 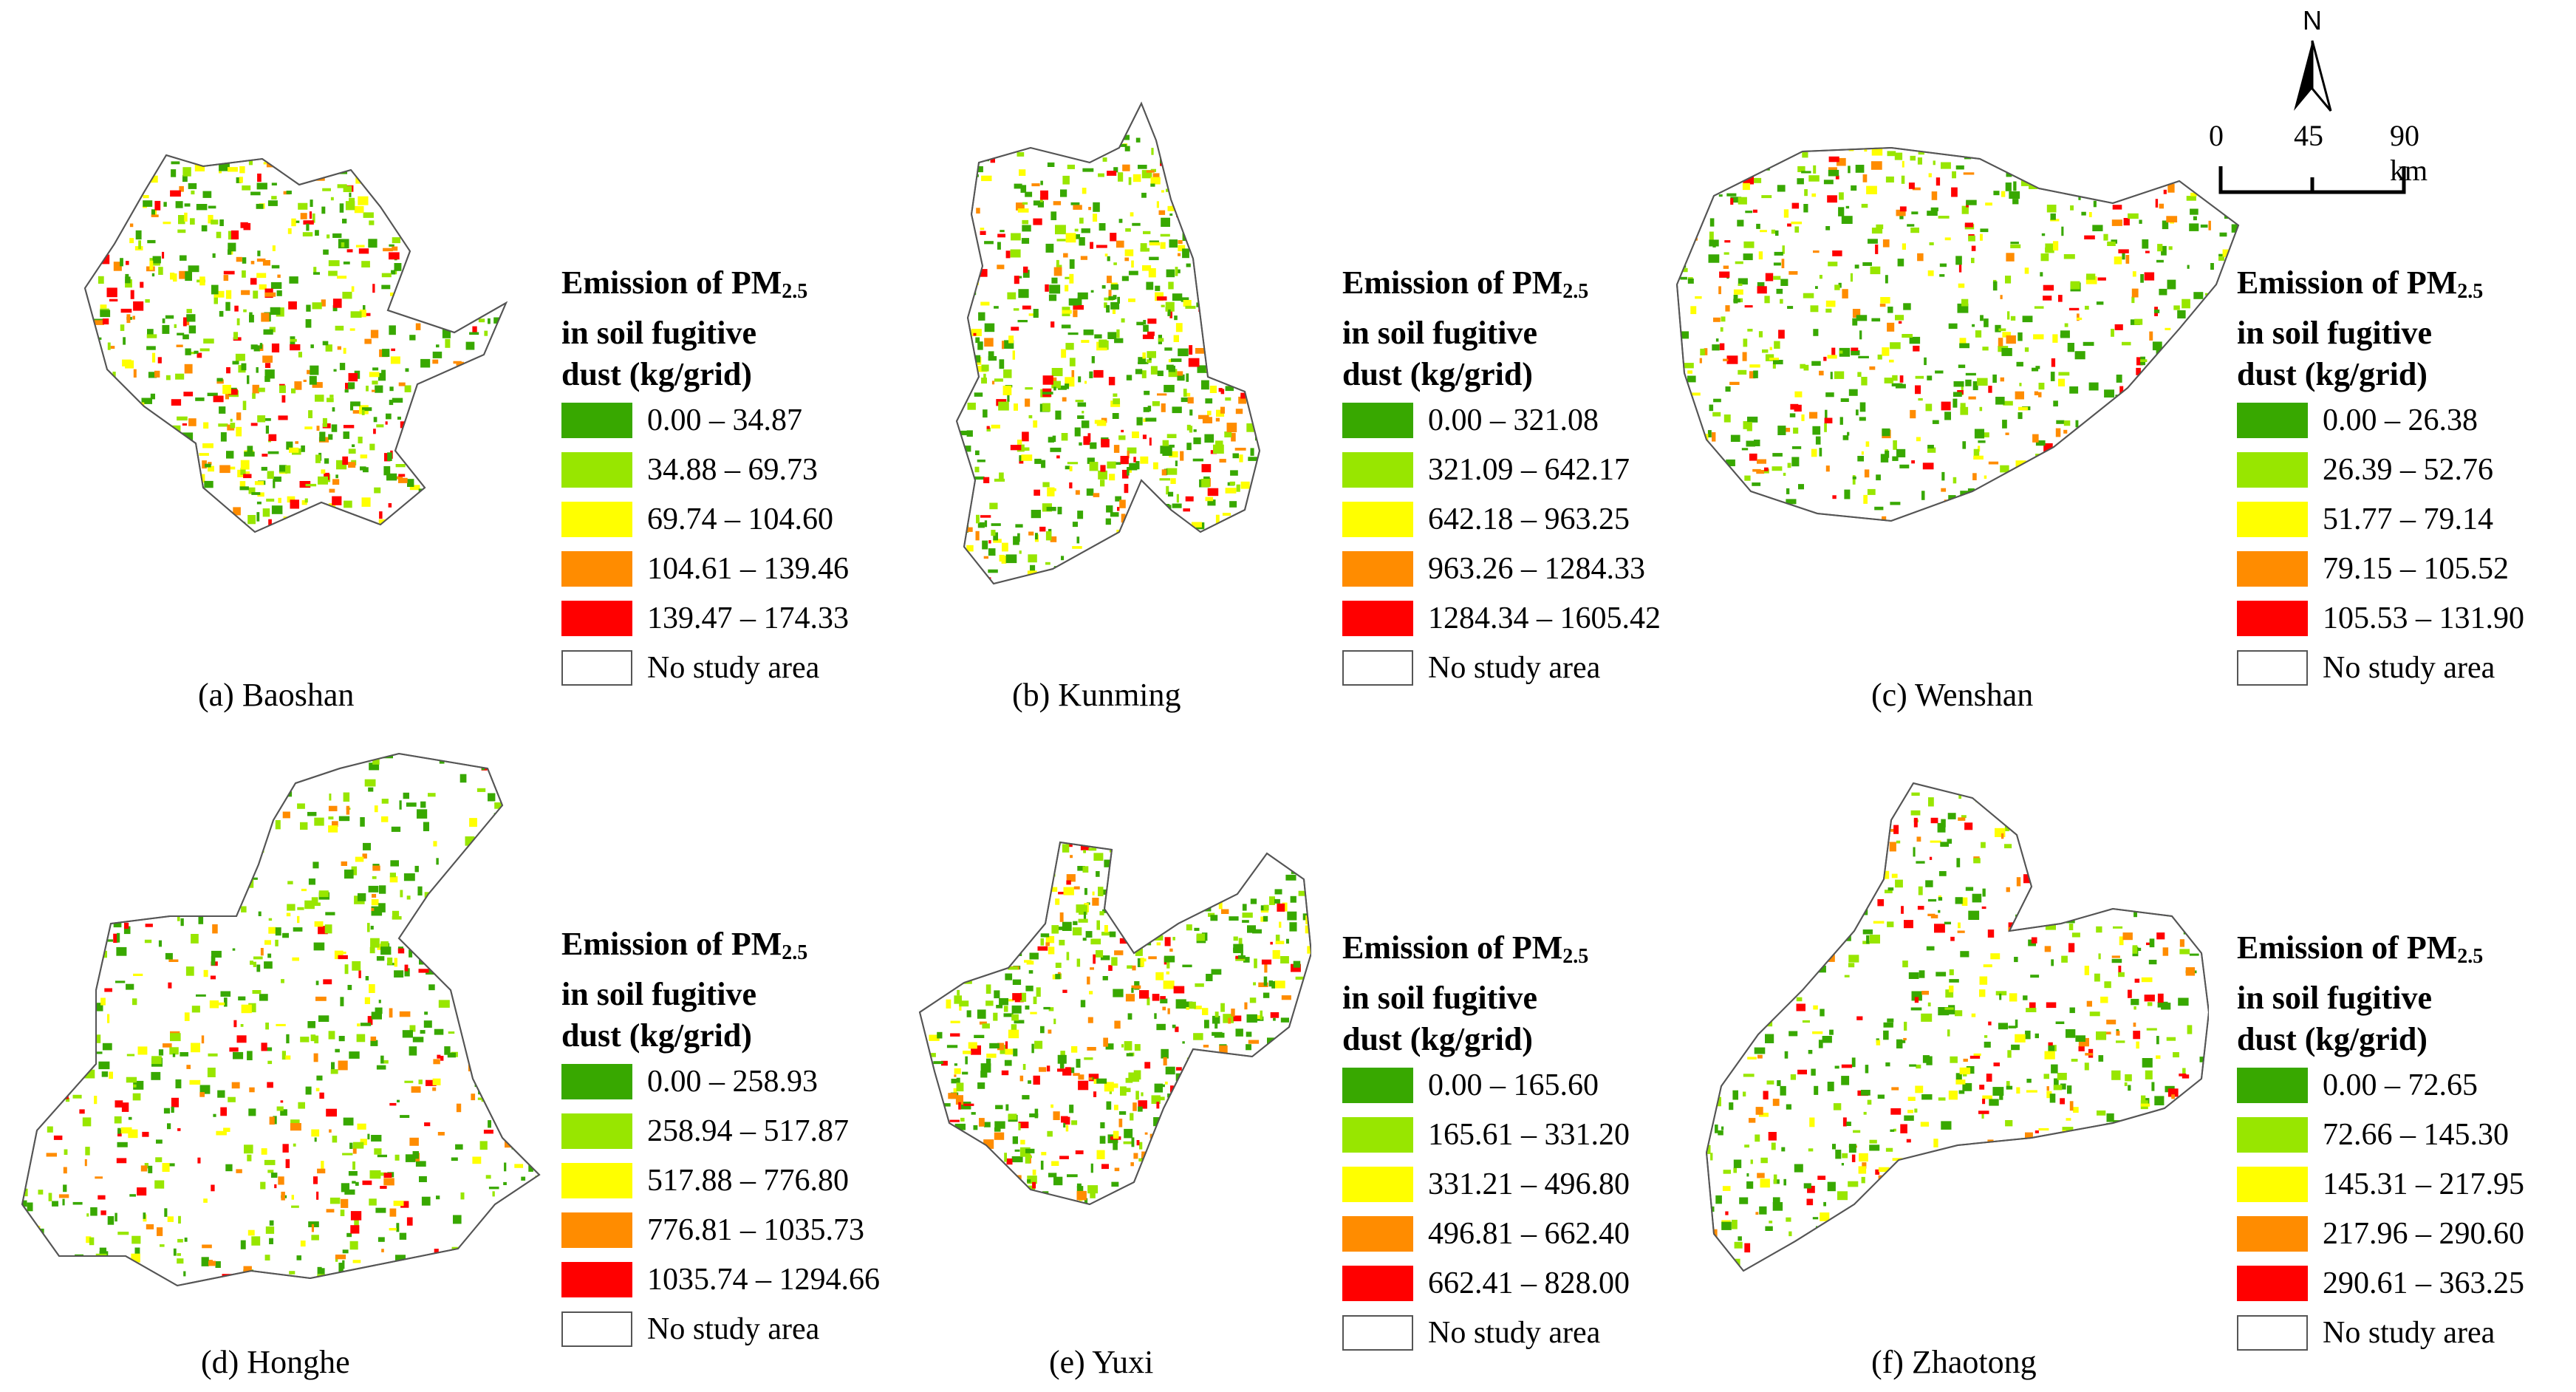 I want to click on legend-item-class-5: 105.53 – 131.90, so click(x=2407, y=618).